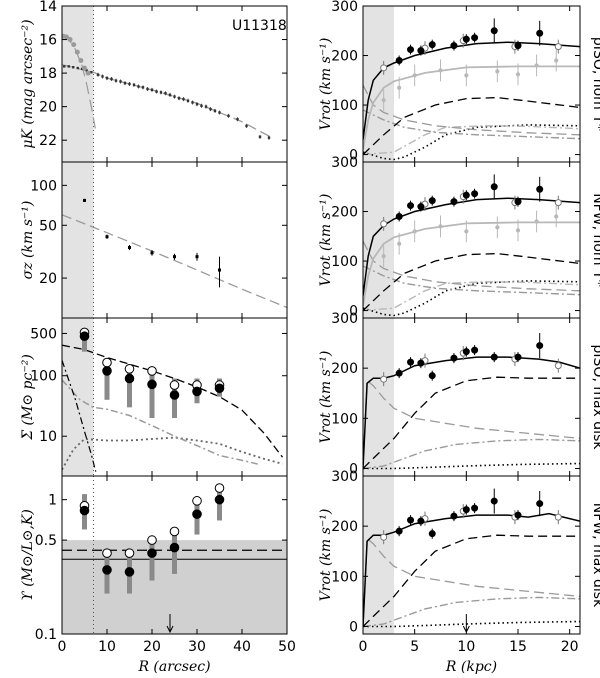  I want to click on y-tick-label: 16, so click(48, 41).